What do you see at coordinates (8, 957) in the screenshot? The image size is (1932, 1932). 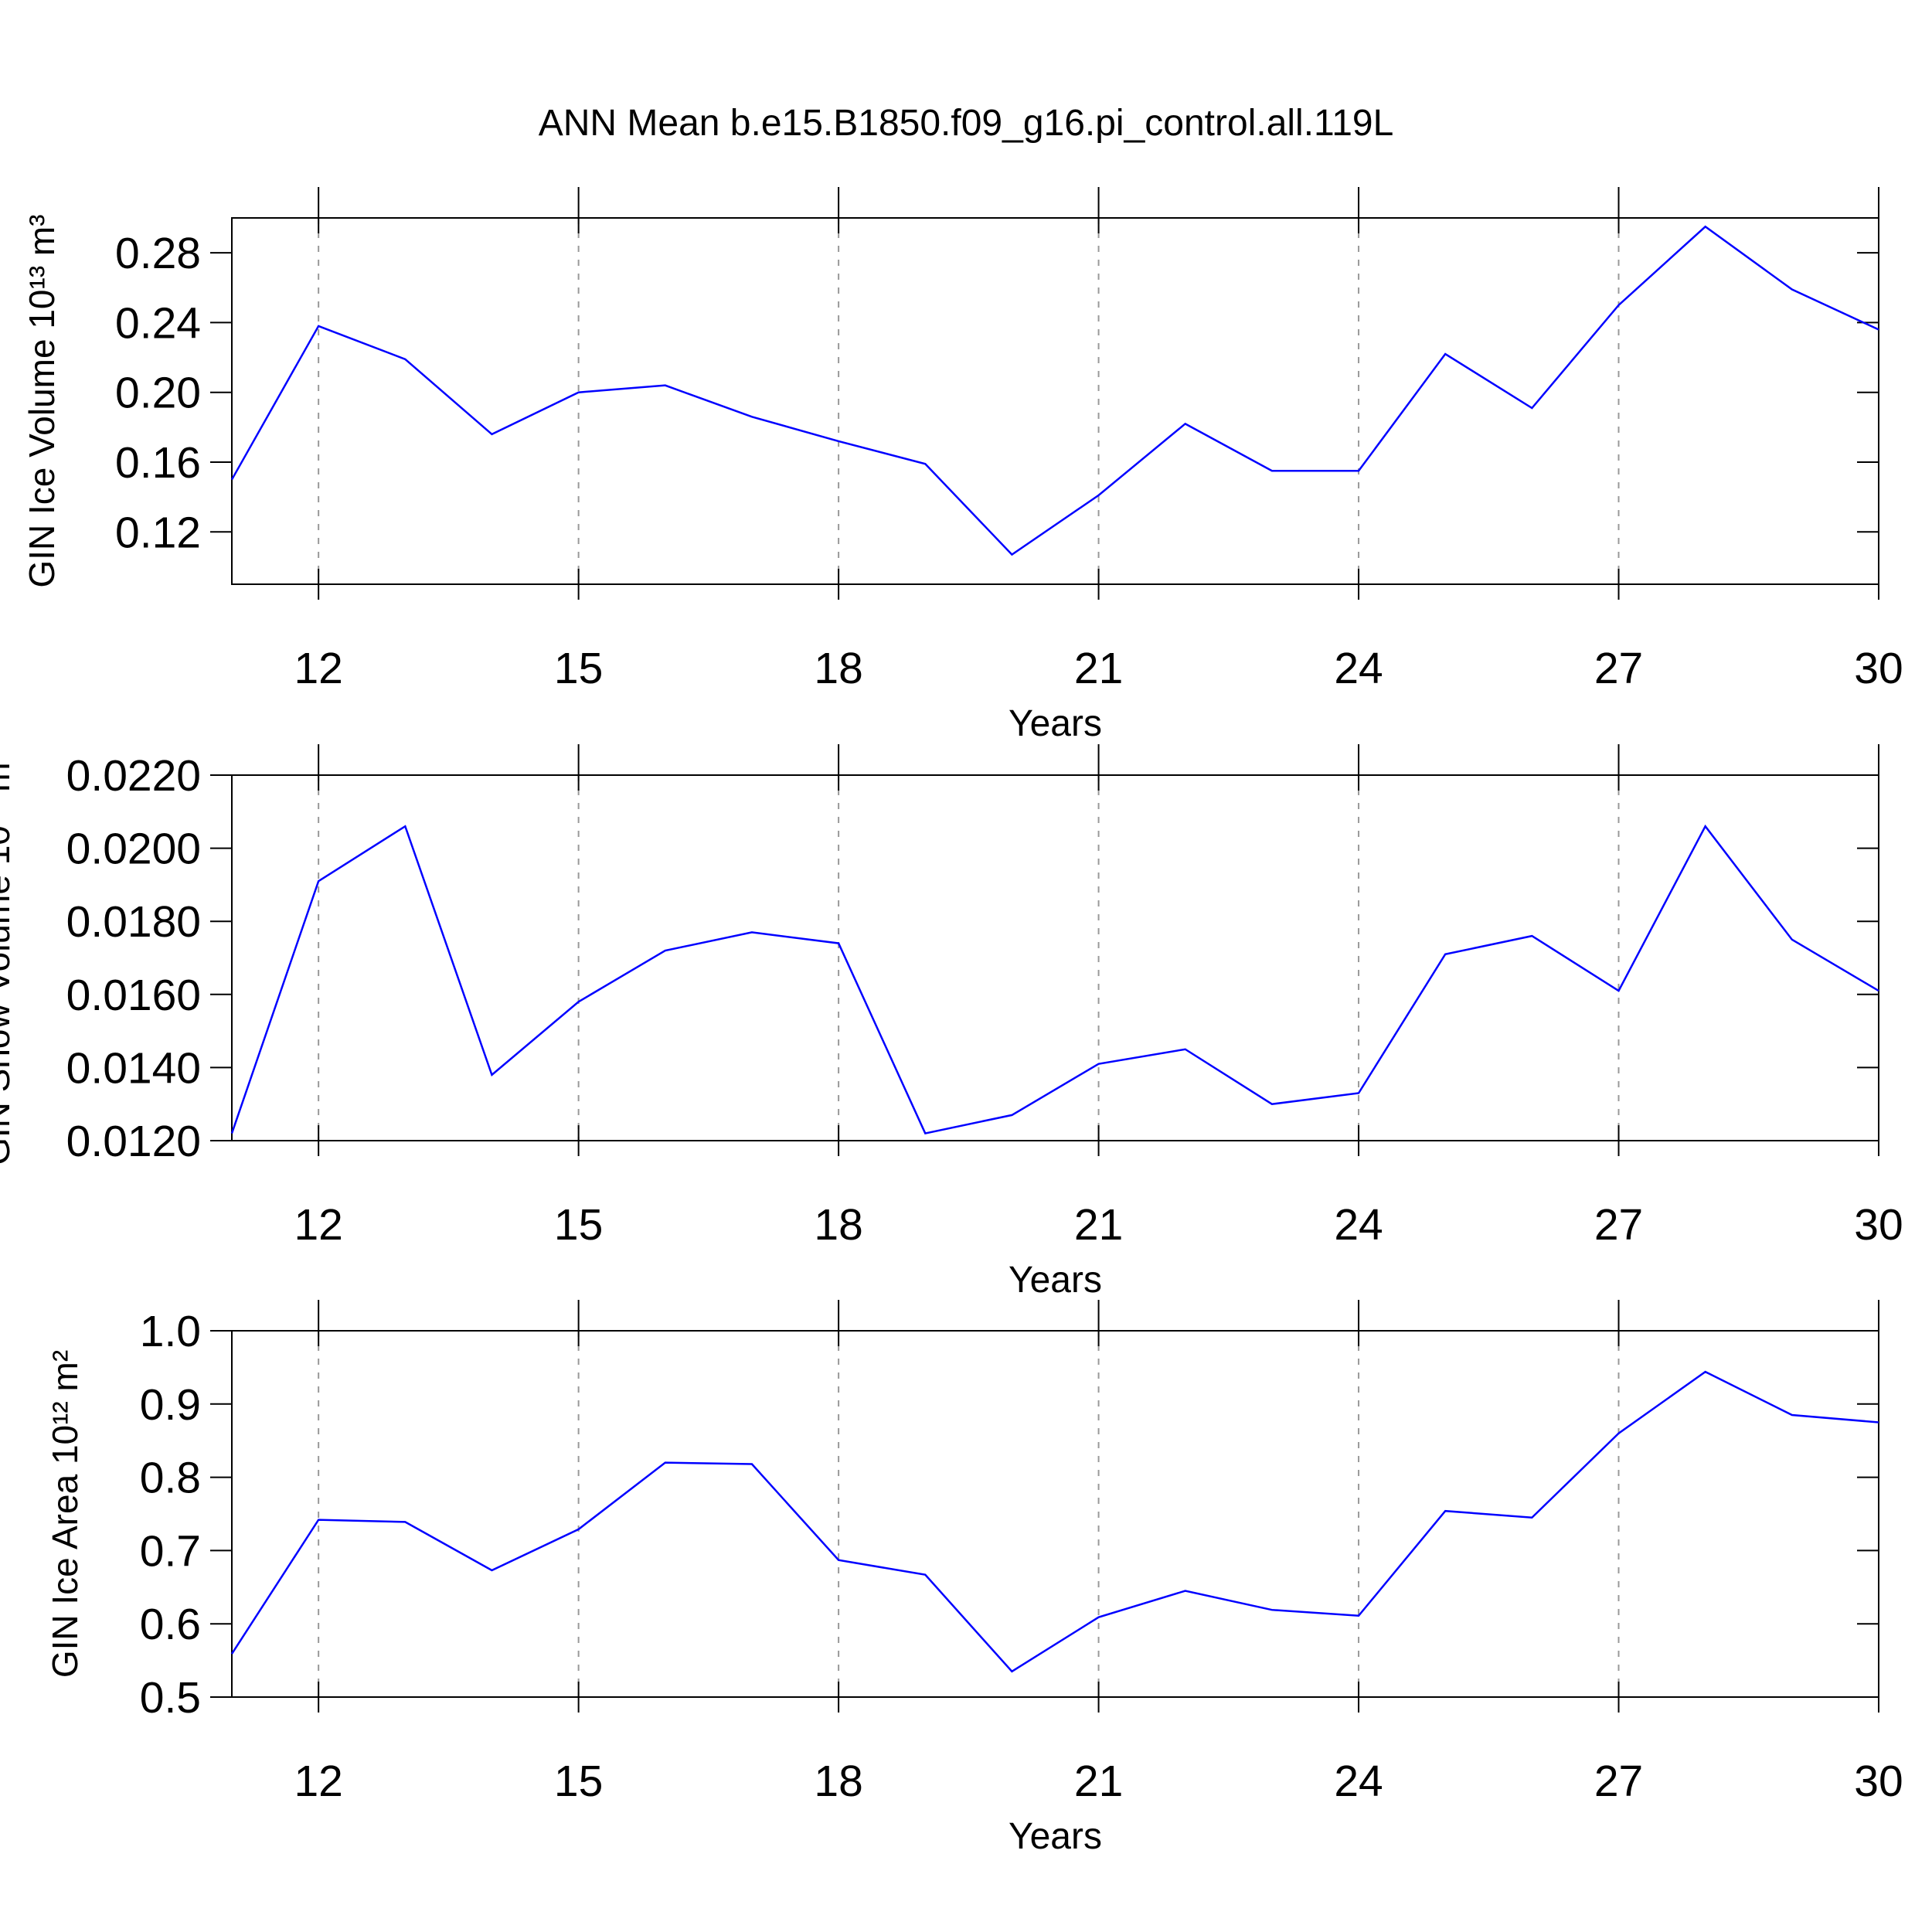 I see `y-axis-label: GIN Snow Volume 10¹³ m³` at bounding box center [8, 957].